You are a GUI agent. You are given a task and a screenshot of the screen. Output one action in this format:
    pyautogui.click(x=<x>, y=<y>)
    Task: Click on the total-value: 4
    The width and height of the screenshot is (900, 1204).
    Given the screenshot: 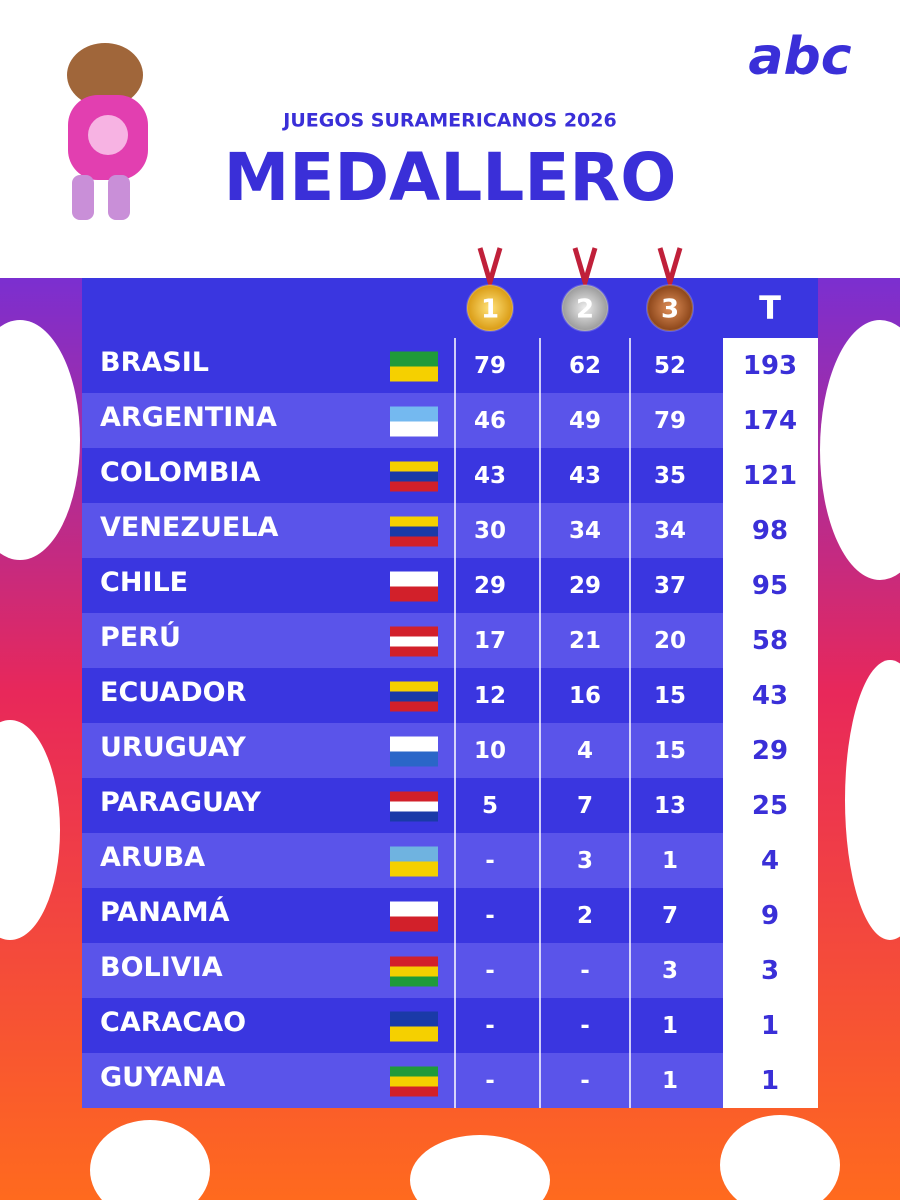 What is the action you would take?
    pyautogui.click(x=770, y=861)
    